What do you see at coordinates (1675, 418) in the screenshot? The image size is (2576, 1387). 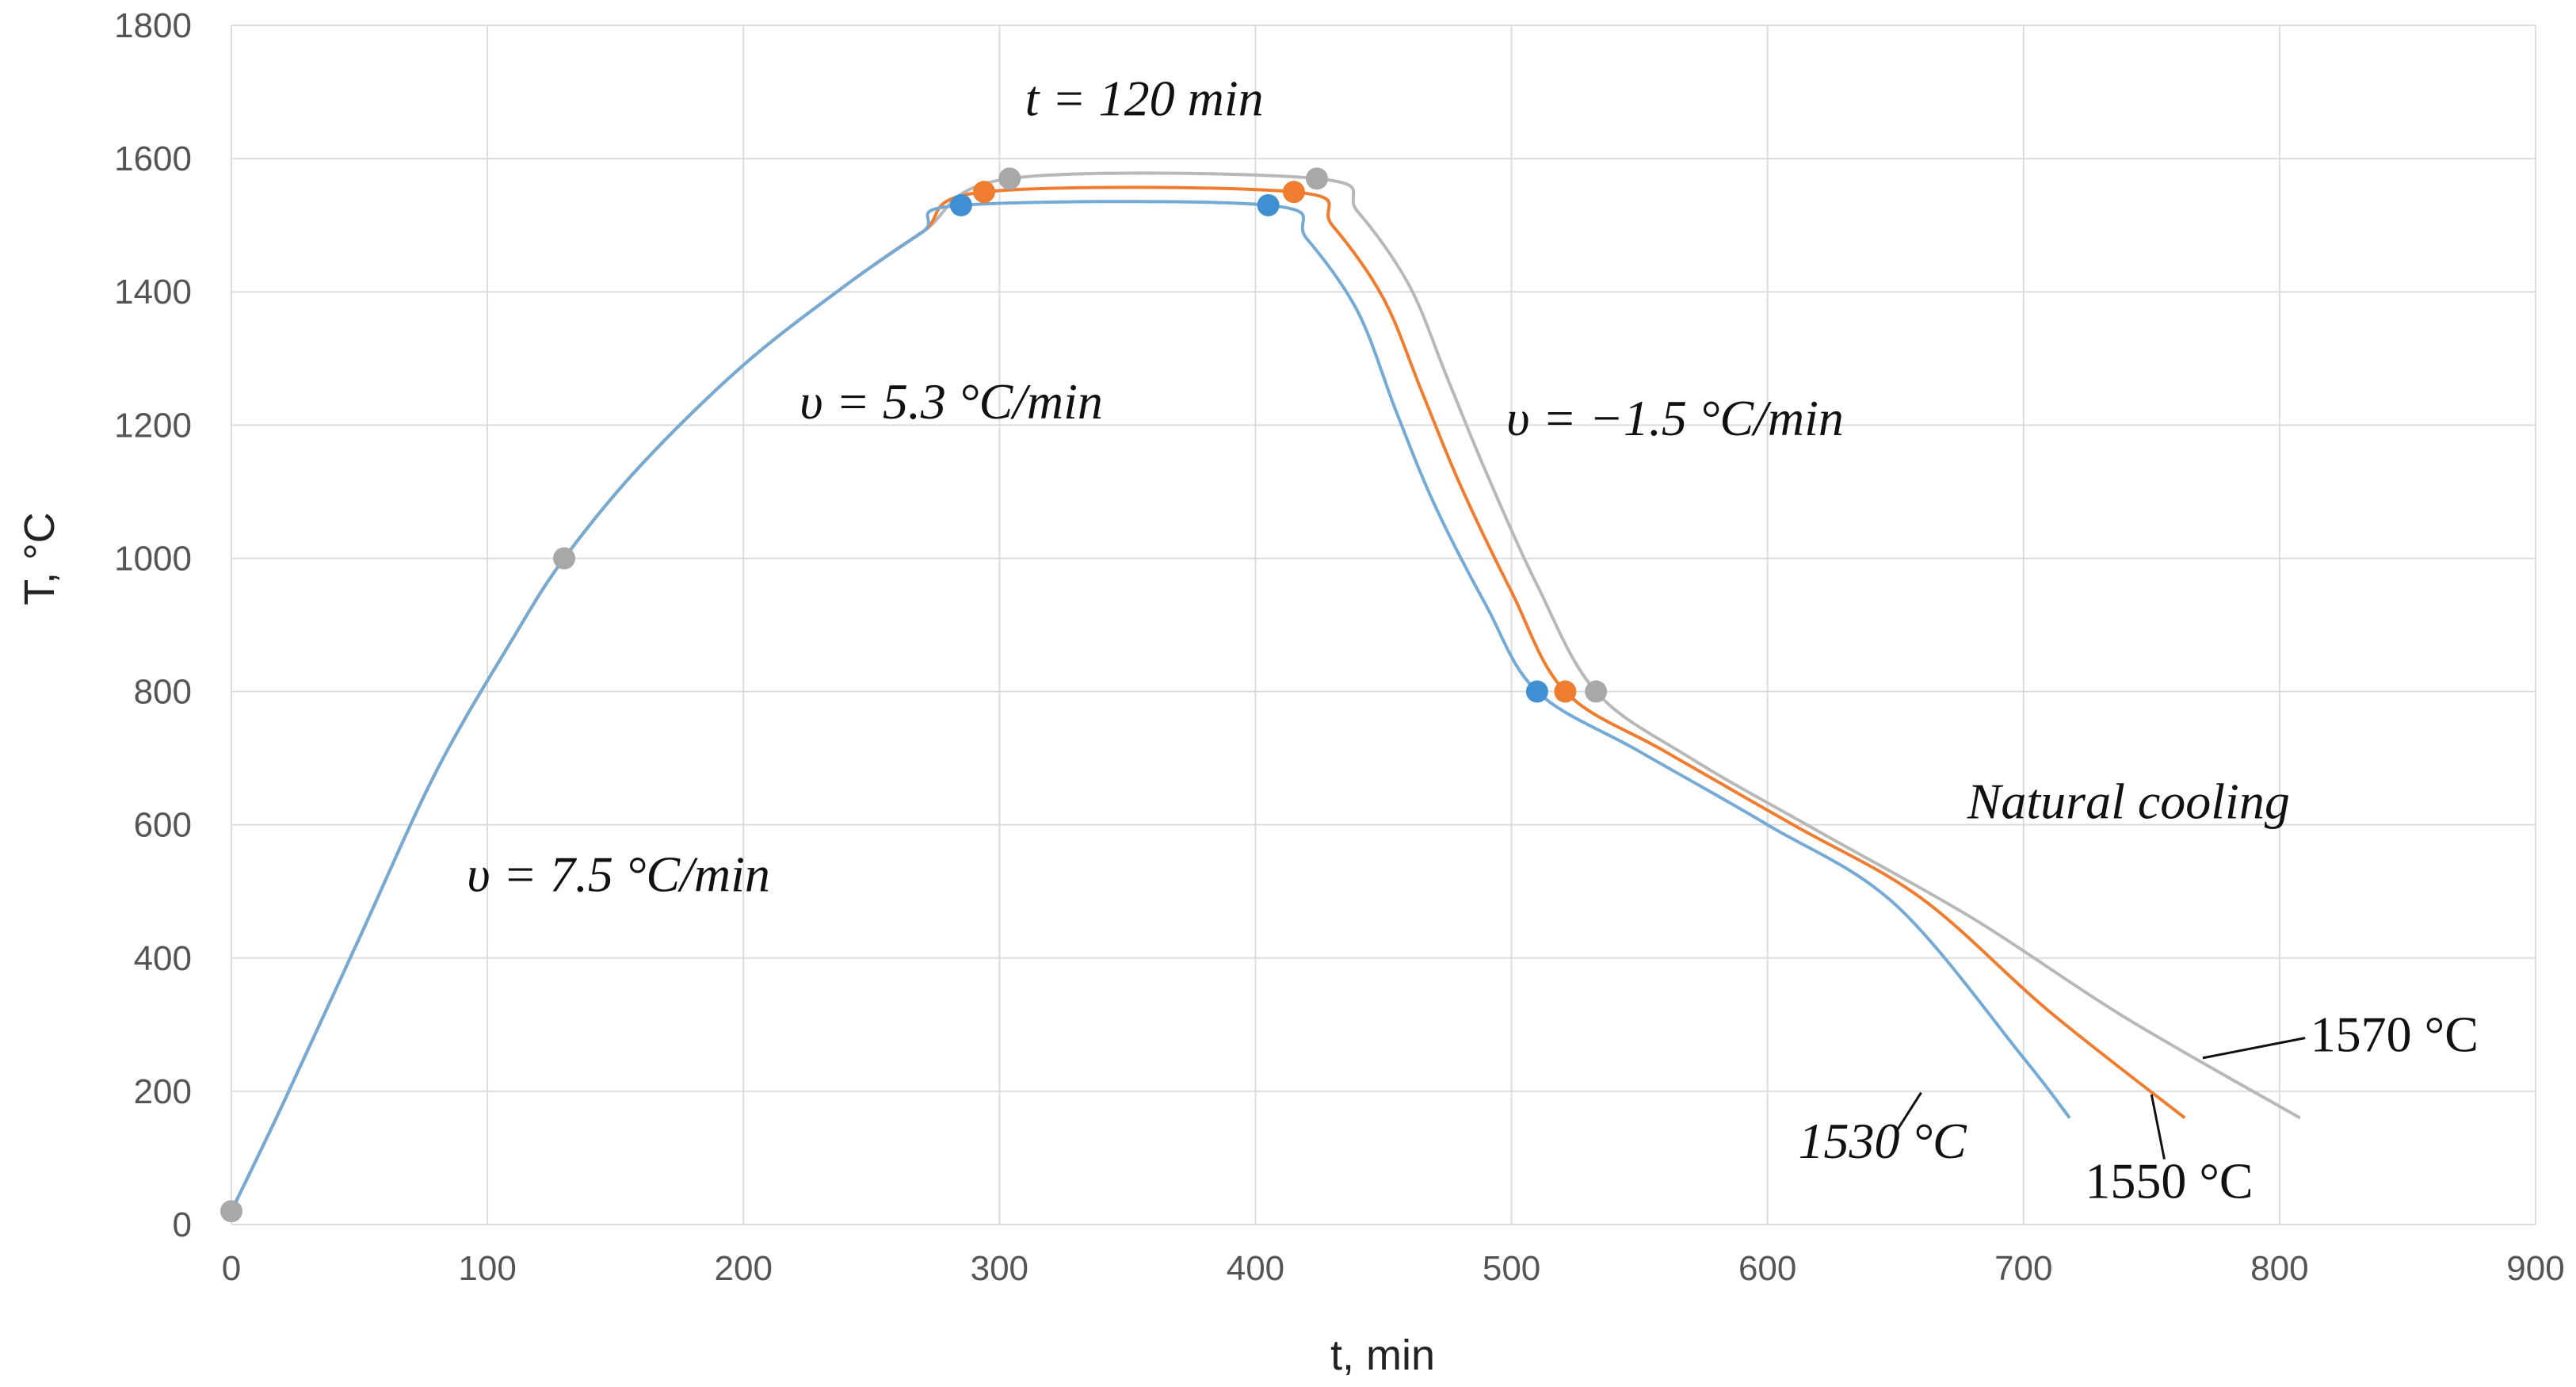 I see `annotation-text: υ = −1.5 °C/min` at bounding box center [1675, 418].